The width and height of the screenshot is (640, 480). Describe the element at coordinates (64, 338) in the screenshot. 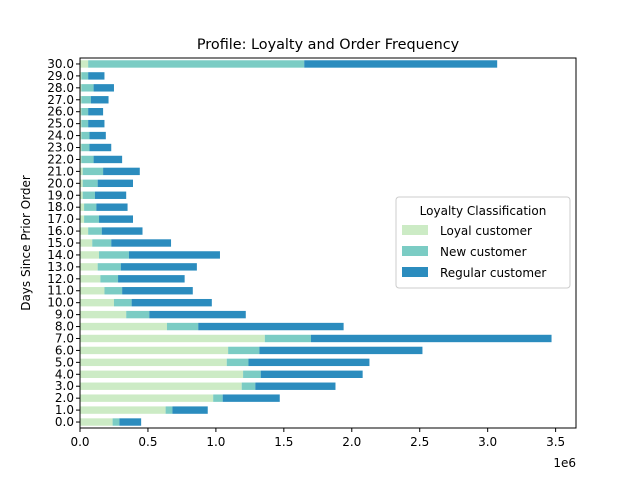

I see `y-tick-label: 7.0` at that location.